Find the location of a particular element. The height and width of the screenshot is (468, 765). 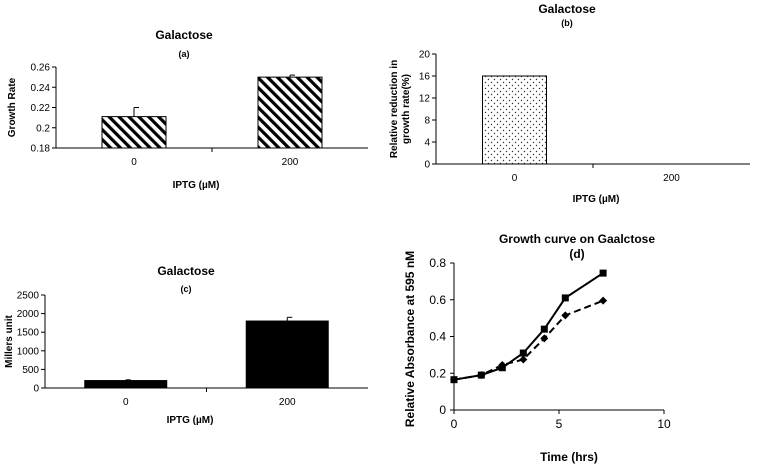

series-line-square-solid is located at coordinates (528, 326).